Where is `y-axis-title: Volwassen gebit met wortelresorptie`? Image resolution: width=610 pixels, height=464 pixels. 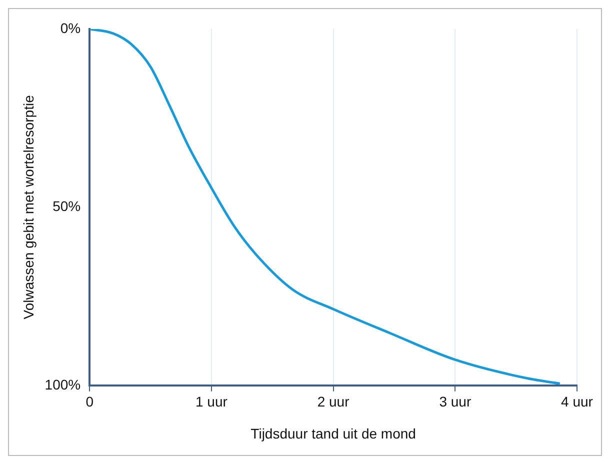
y-axis-title: Volwassen gebit met wortelresorptie is located at coordinates (28, 207).